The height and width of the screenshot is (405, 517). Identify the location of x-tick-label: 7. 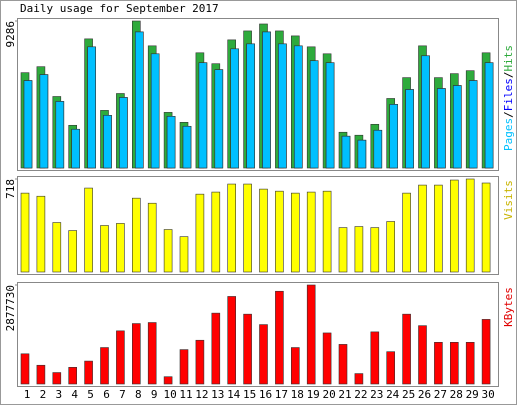
(122, 394).